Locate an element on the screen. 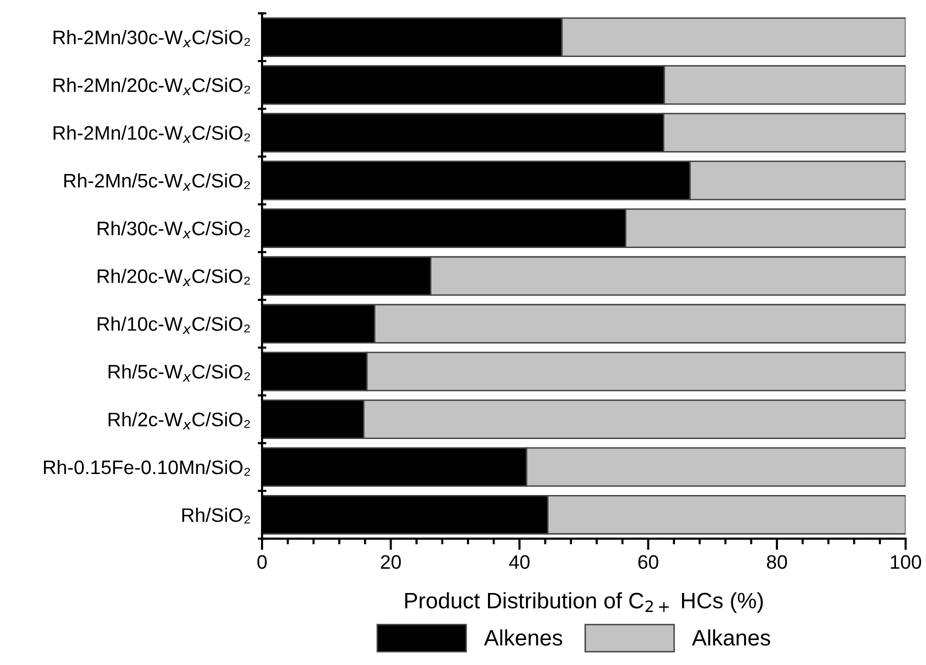 The image size is (926, 665). y-tick-label: Rh-2Mn/30c-W$_{x}$C/SiO₂ is located at coordinates (152, 39).